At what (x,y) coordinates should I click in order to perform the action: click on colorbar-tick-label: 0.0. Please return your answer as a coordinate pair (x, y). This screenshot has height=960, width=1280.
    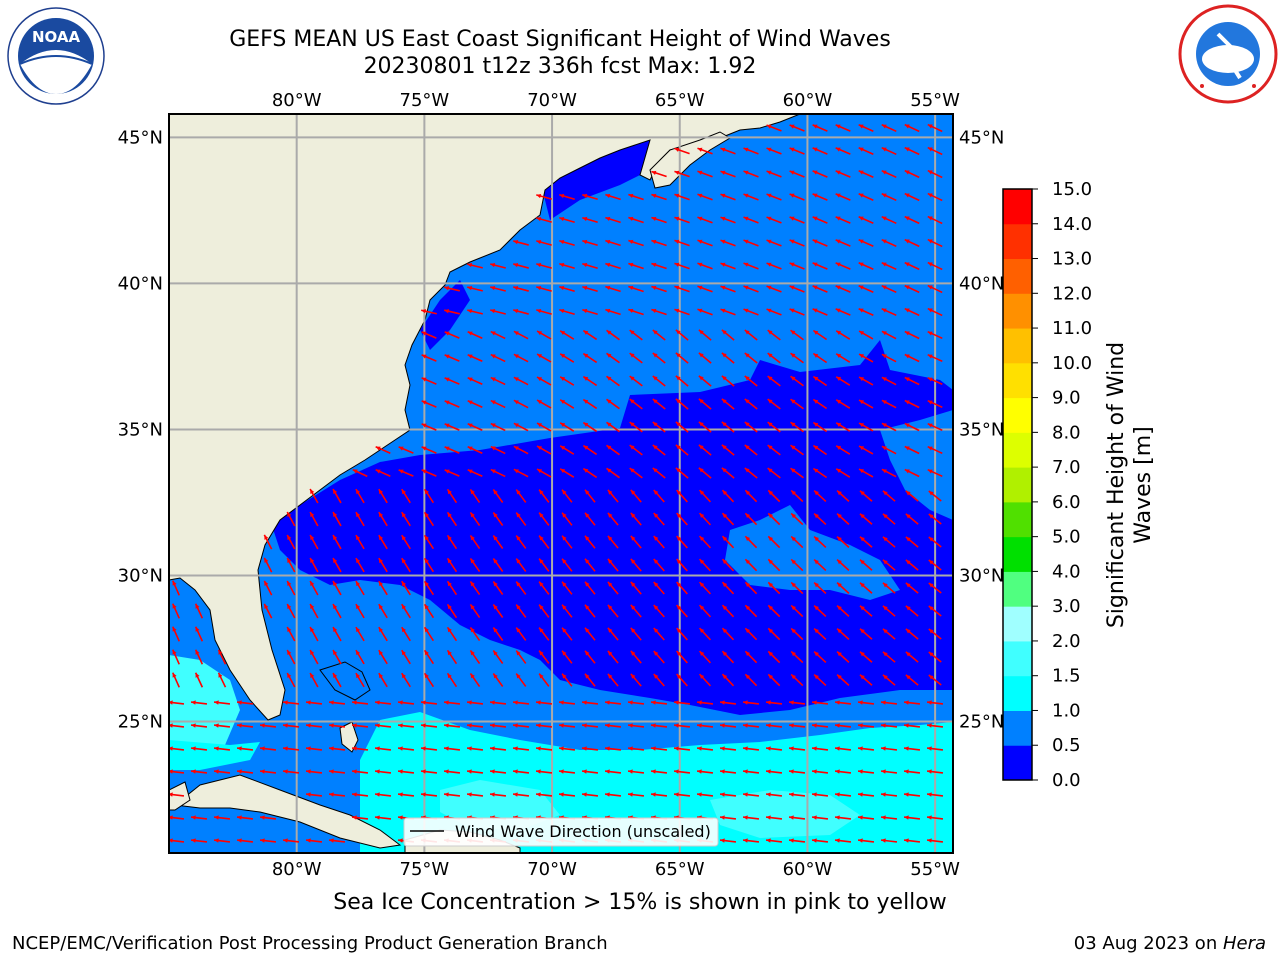
    Looking at the image, I should click on (1066, 780).